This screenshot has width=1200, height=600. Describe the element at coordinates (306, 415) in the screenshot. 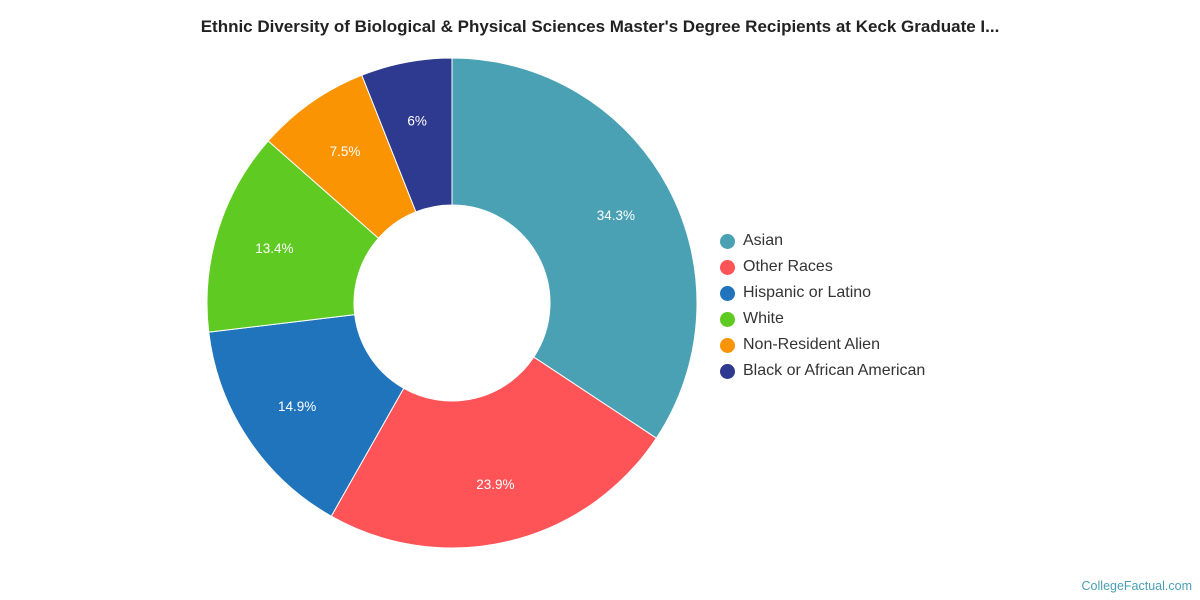

I see `slice-hispanic-or-latino` at that location.